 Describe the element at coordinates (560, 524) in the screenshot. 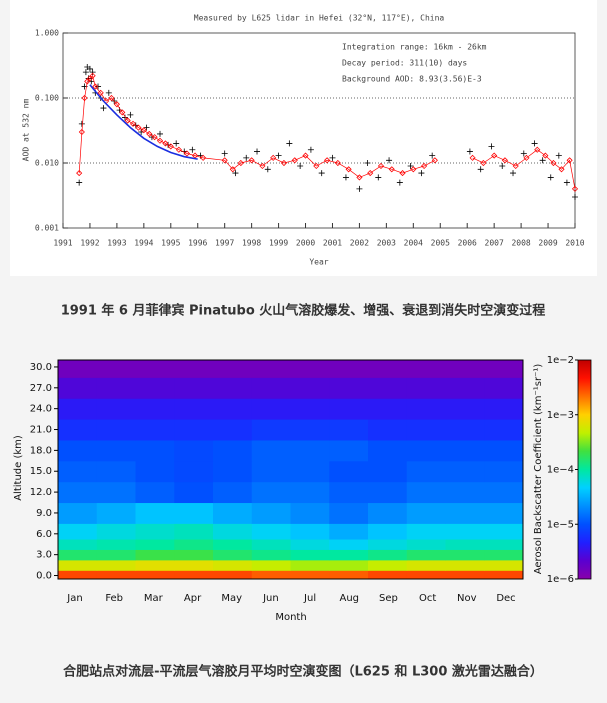

I see `colorbar-tick-label: 1e−5` at that location.